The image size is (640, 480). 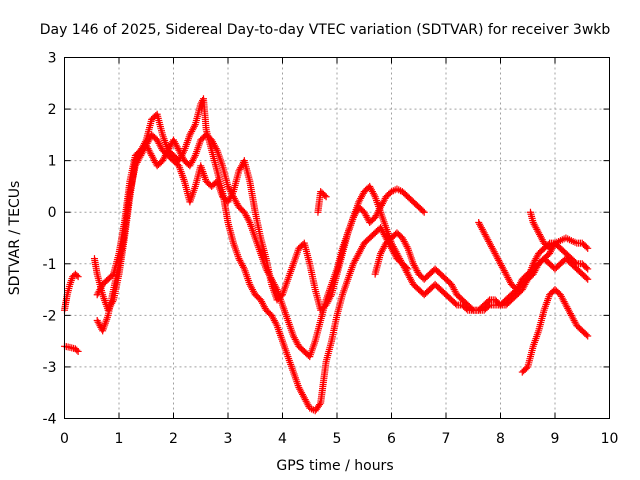 I want to click on x-tick-label: 0, so click(x=64, y=439).